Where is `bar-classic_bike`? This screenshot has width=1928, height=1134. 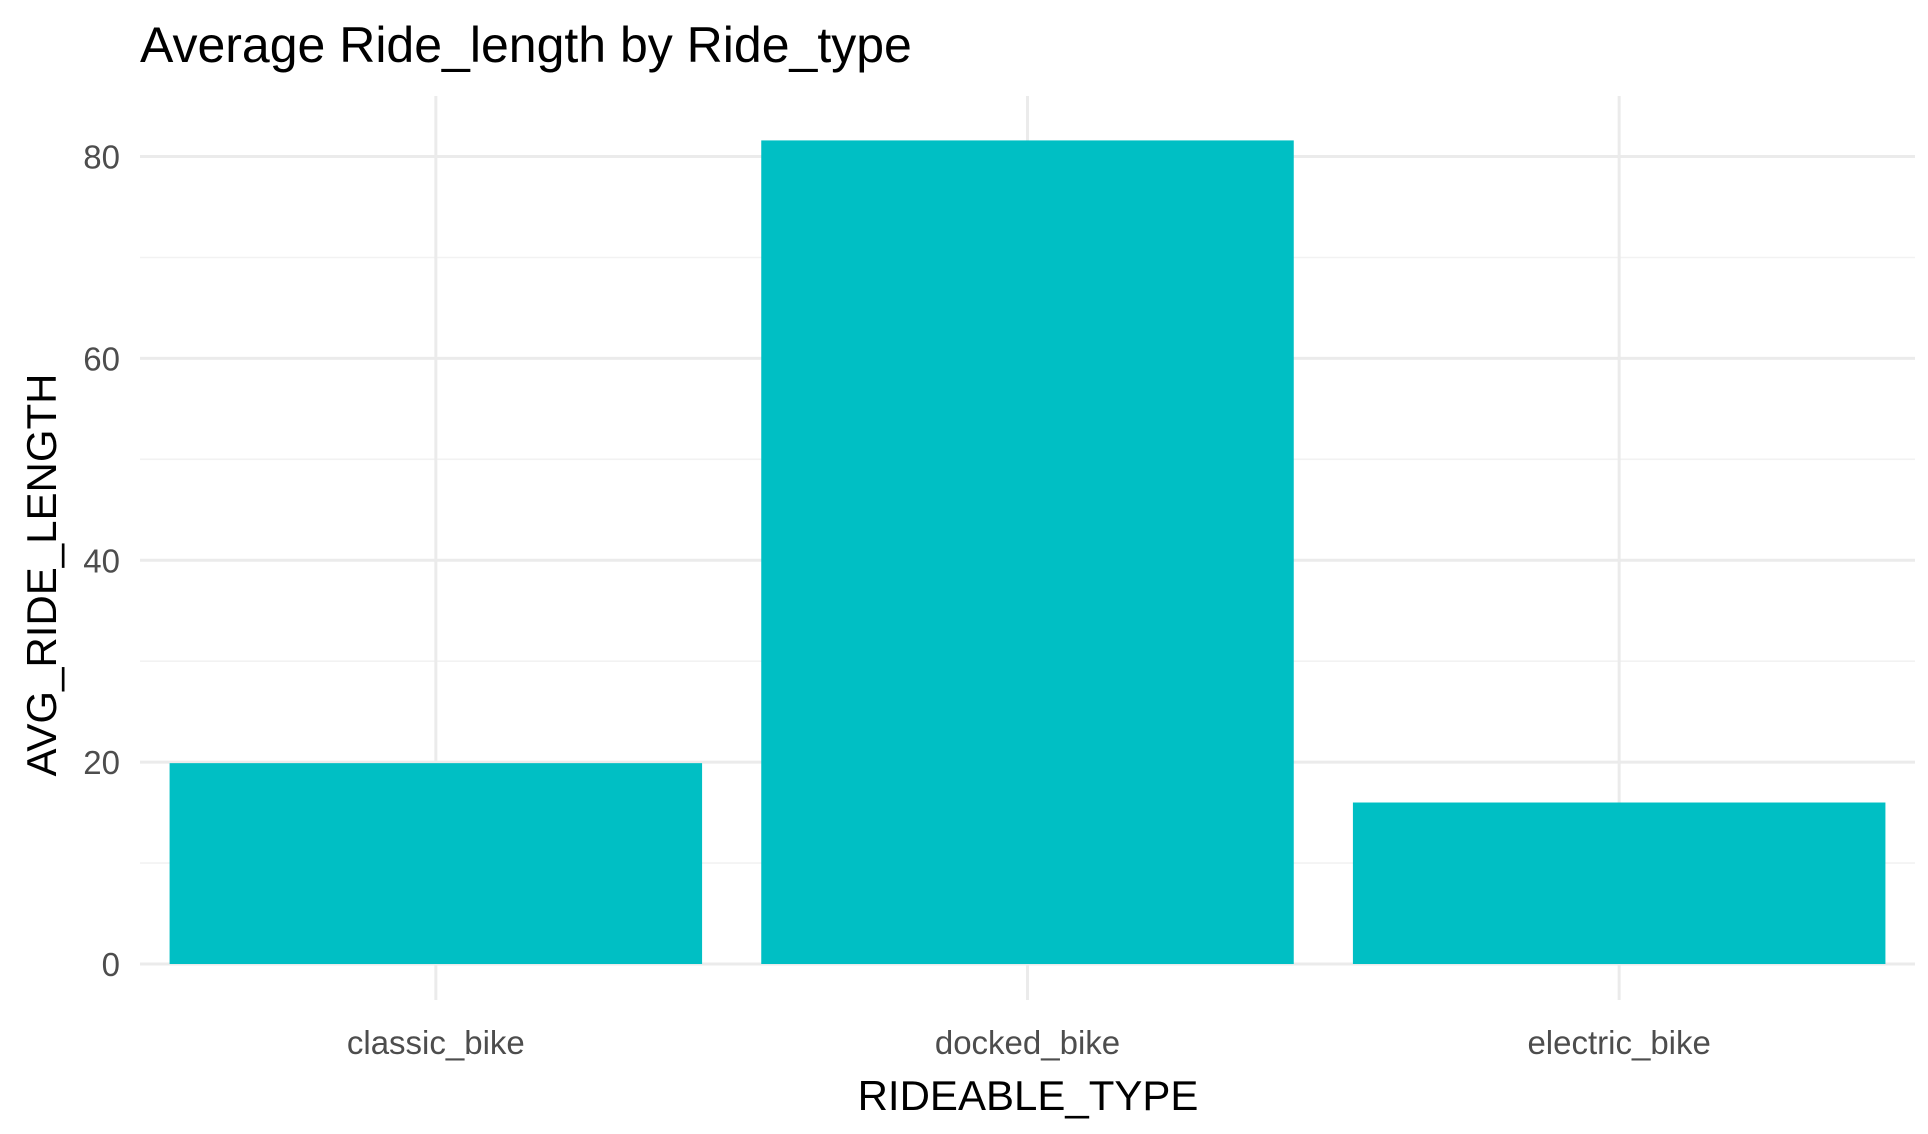
bar-classic_bike is located at coordinates (436, 863).